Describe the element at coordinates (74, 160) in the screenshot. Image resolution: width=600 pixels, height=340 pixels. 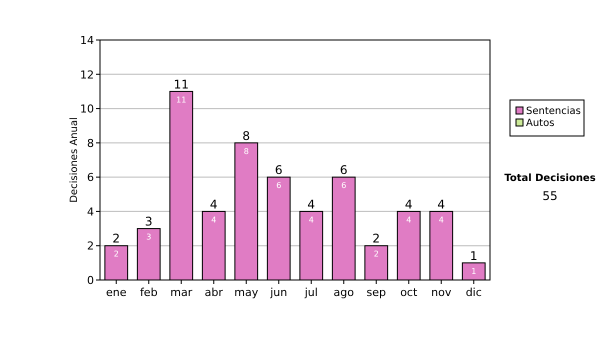
I see `y-axis-title: Decisiones Anual` at that location.